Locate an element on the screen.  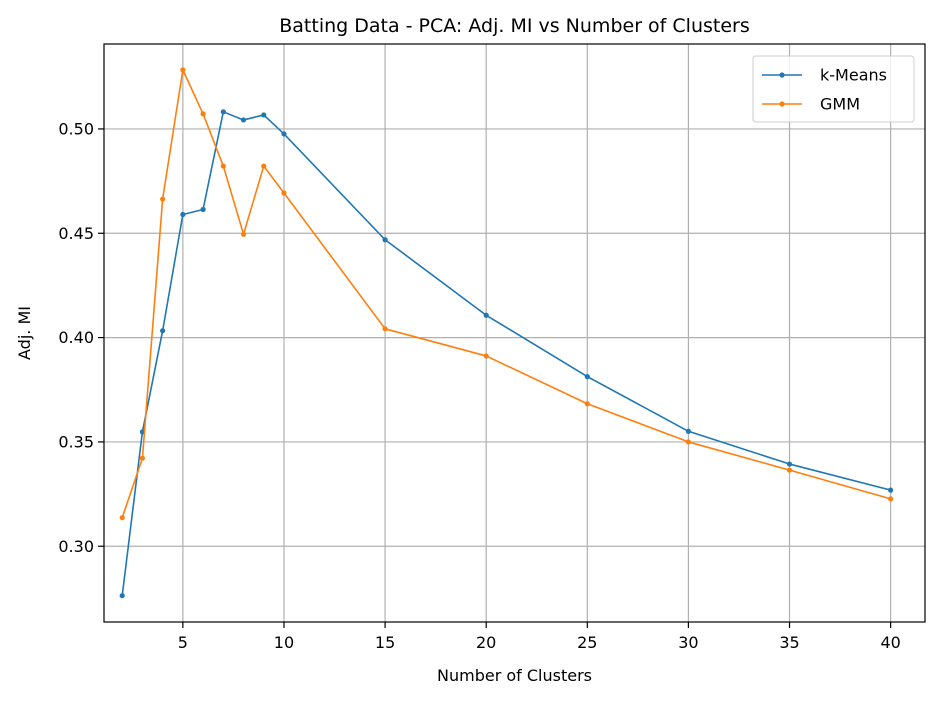
y-tick-label: 0.45 is located at coordinates (76, 233).